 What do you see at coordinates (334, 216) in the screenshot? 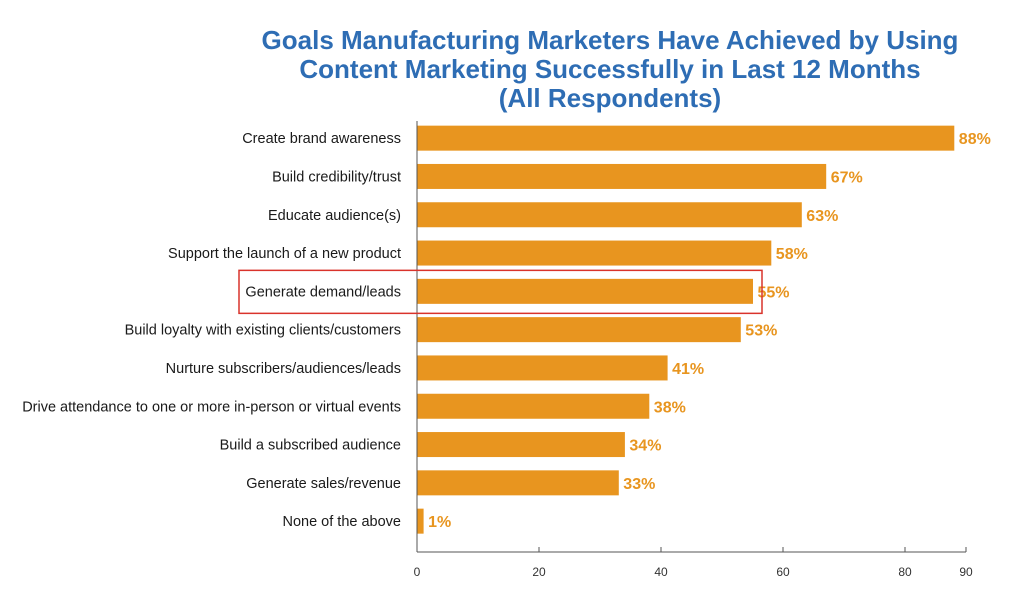
I see `category-label: Educate audience(s)` at bounding box center [334, 216].